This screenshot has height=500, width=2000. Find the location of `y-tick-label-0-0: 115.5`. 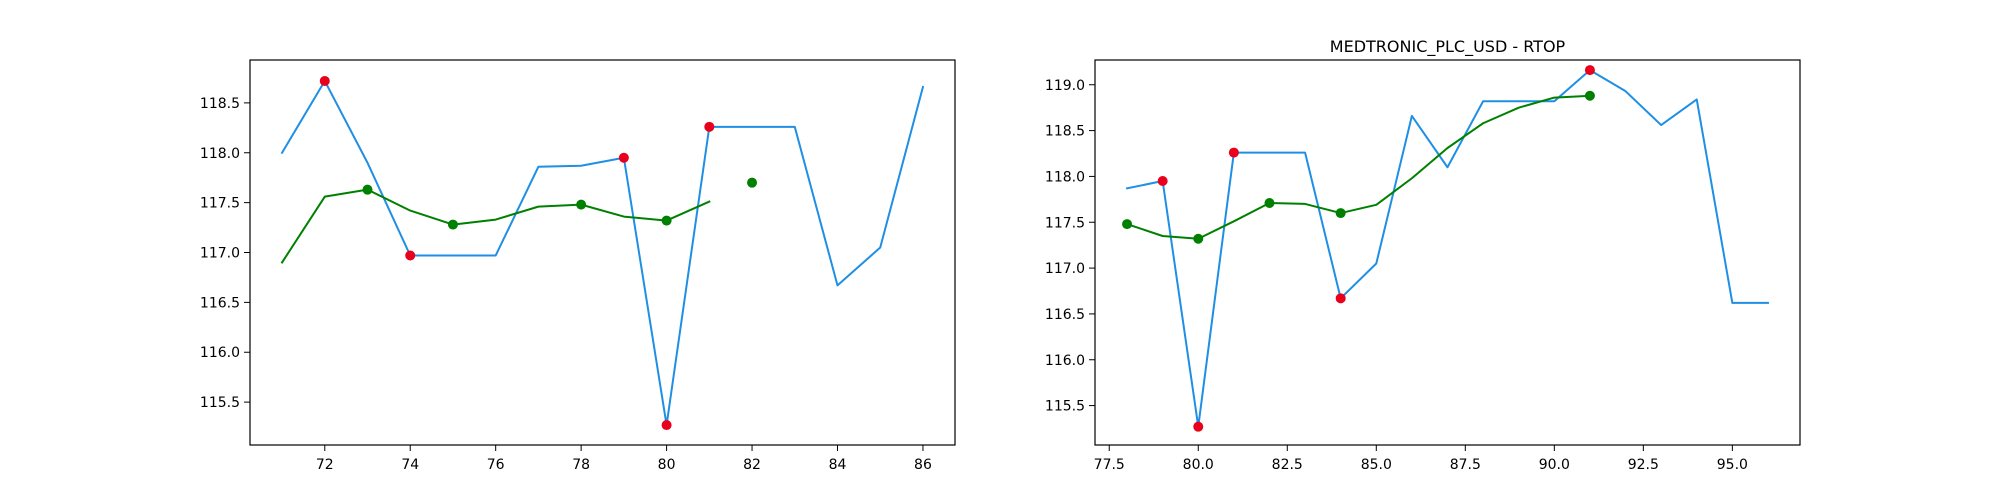

y-tick-label-0-0: 115.5 is located at coordinates (220, 403).